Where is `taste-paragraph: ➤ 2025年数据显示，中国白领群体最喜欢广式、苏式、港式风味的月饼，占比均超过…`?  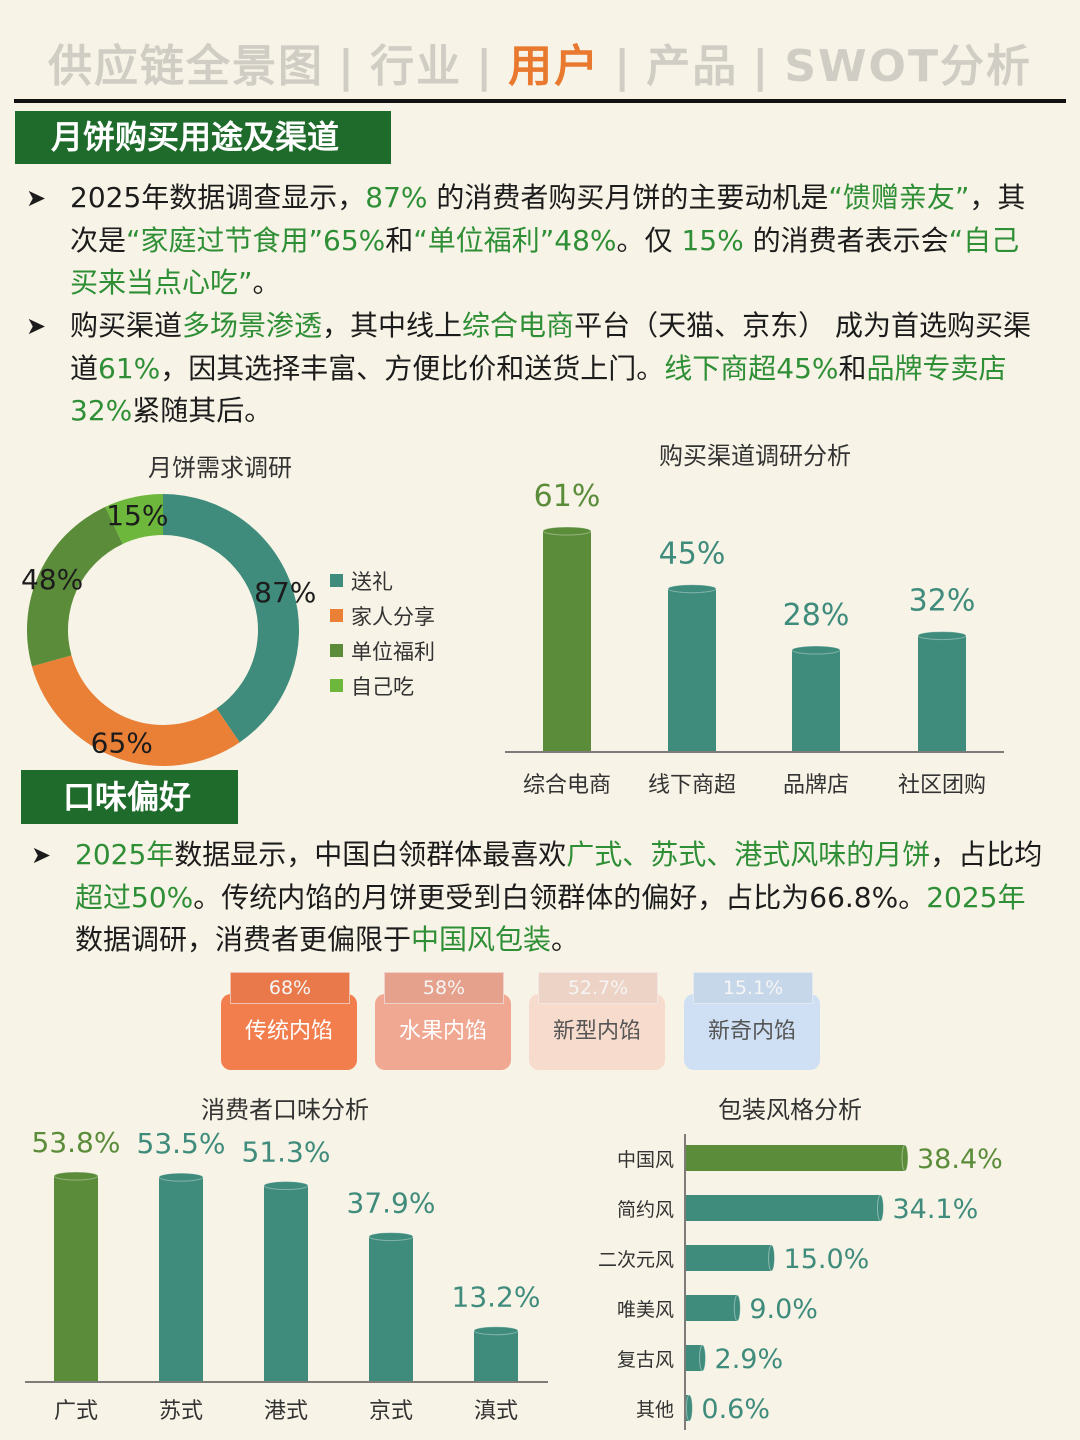
taste-paragraph: ➤ 2025年数据显示，中国白领群体最喜欢广式、苏式、港式风味的月饼，占比均超过… is located at coordinates (540, 898).